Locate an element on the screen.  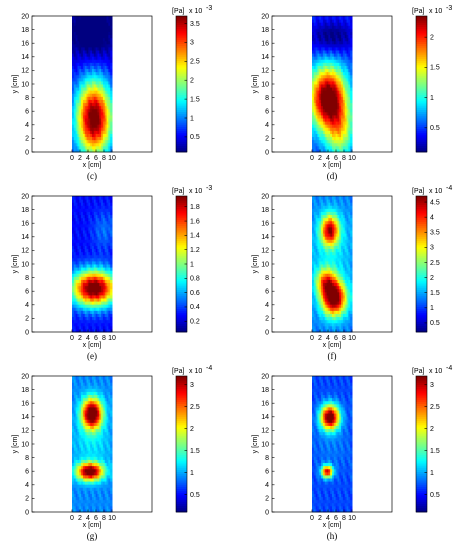
x-axis-label: x [cm] is located at coordinates (332, 345).